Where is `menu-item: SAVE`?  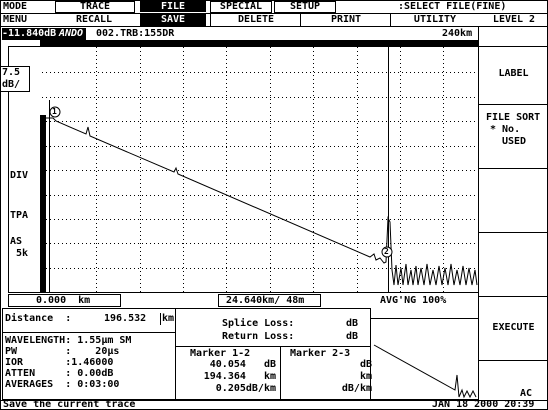
menu-item: SAVE is located at coordinates (173, 20).